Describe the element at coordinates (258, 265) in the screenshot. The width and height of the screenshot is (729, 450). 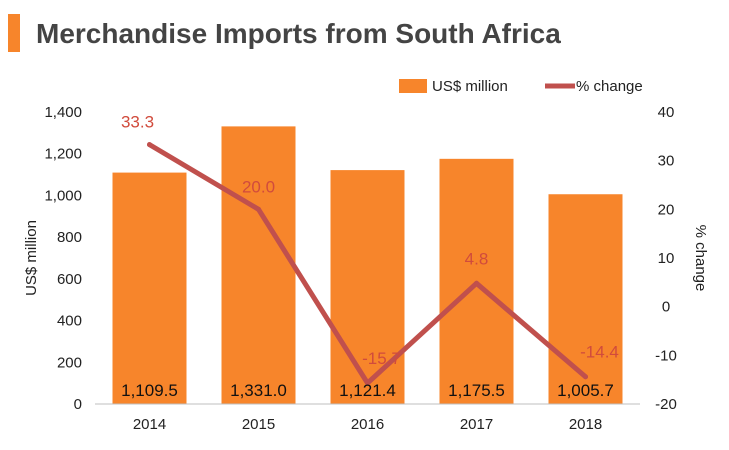
I see `bar-2015` at that location.